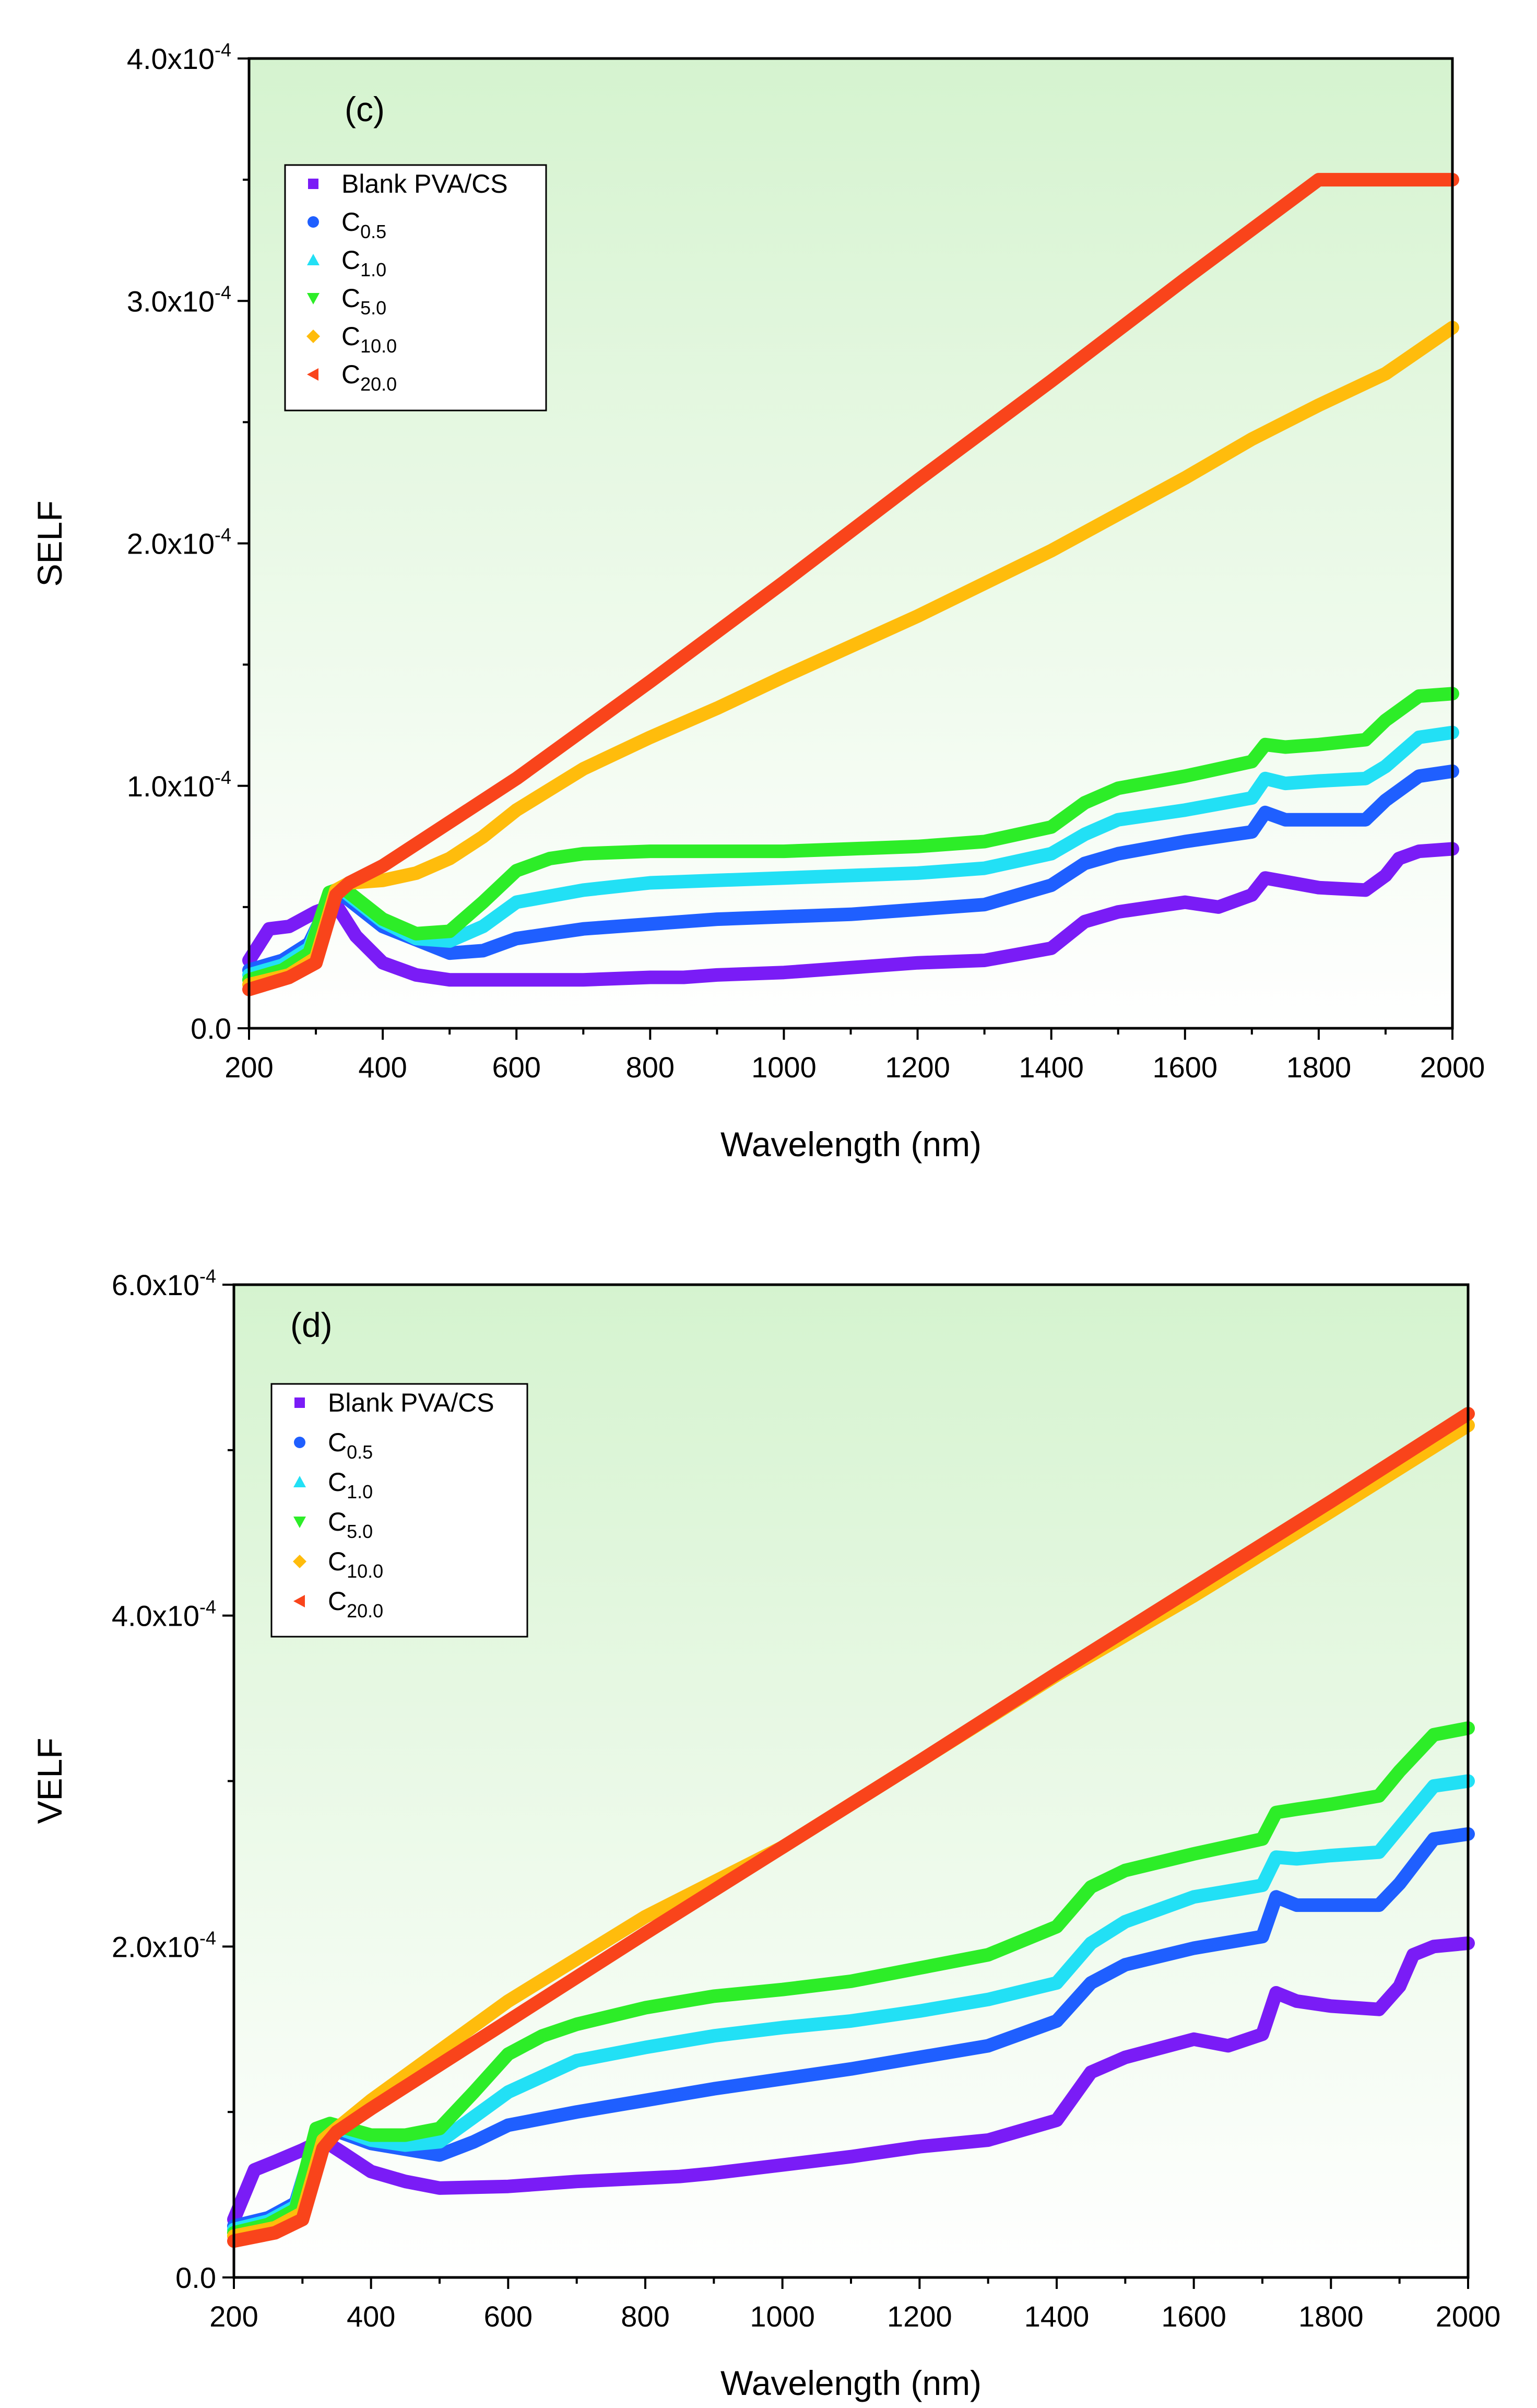 The height and width of the screenshot is (2408, 1537). I want to click on y-tick-label: 1.0x10⁻⁴, so click(179, 785).